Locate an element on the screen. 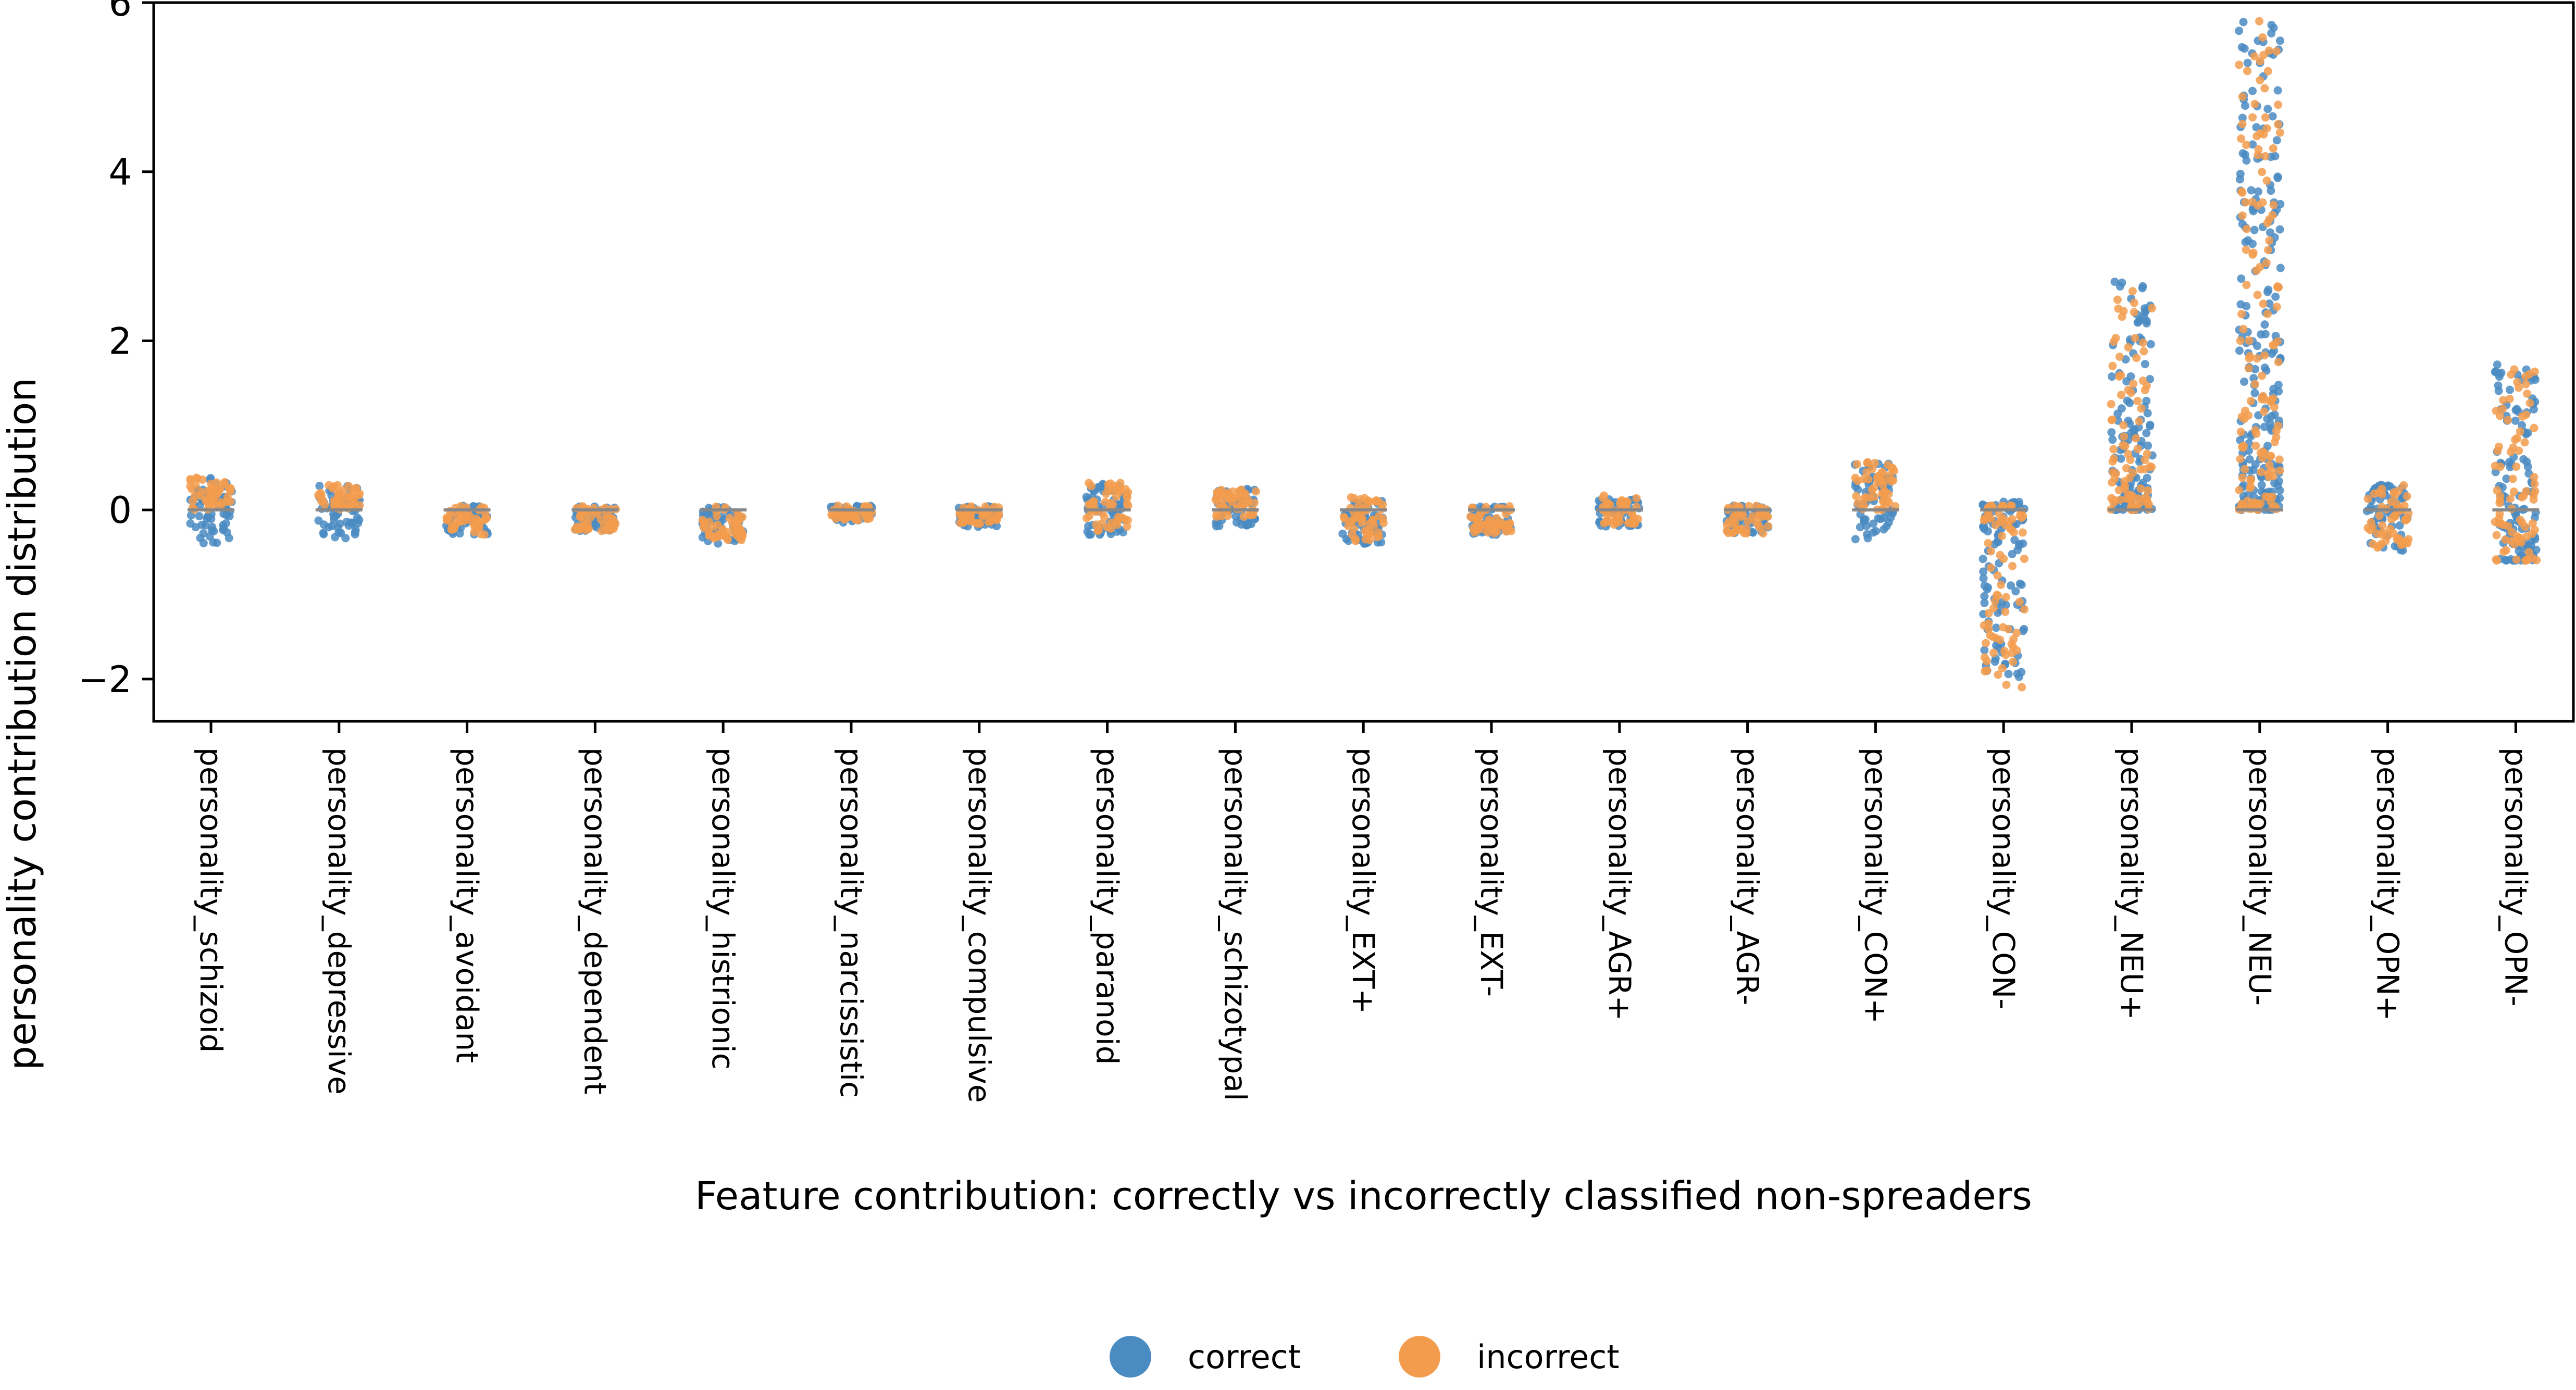 Image resolution: width=2576 pixels, height=1390 pixels. x-tick-label: personality_EXT+ is located at coordinates (1363, 880).